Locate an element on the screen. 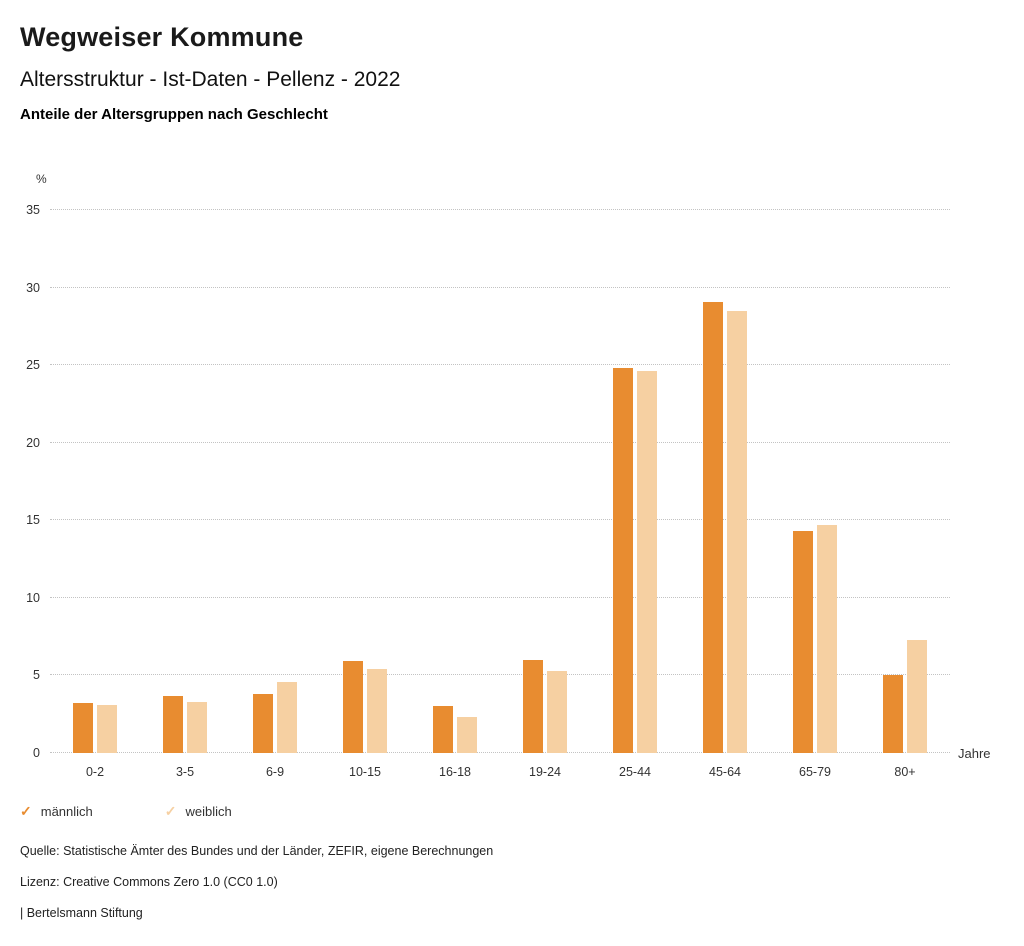 The height and width of the screenshot is (946, 1024). legend: ✓ männlich ✓ weiblich is located at coordinates (126, 811).